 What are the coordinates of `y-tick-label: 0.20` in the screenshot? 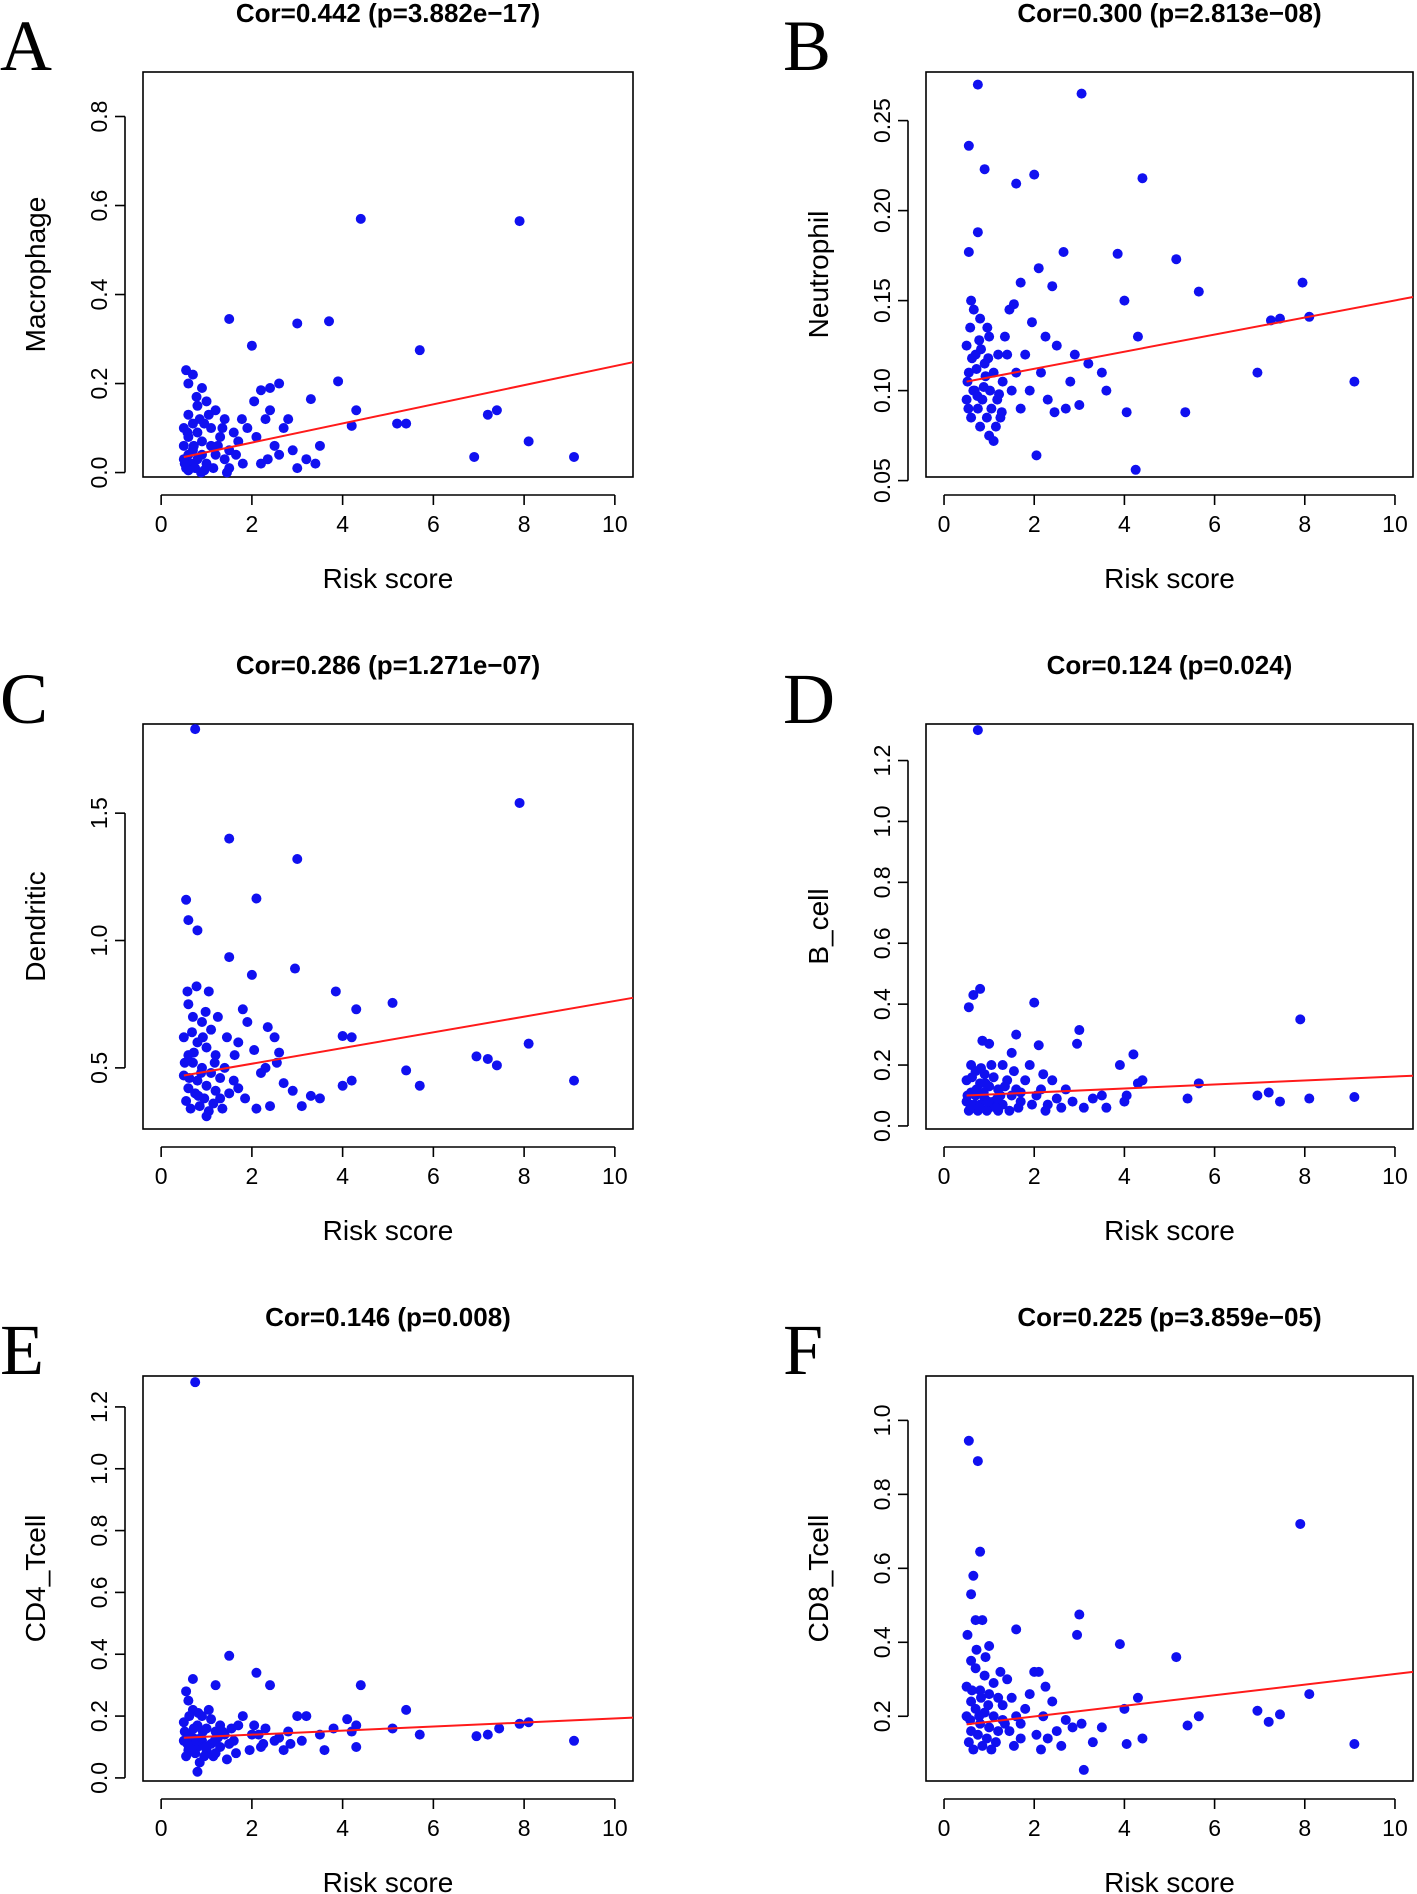 It's located at (882, 210).